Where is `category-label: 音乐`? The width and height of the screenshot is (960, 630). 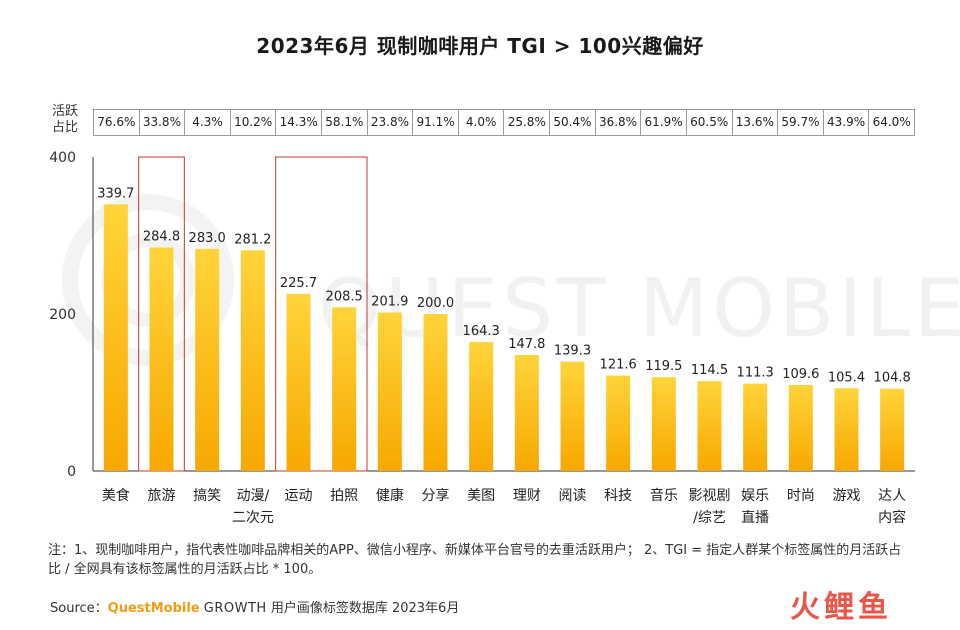
category-label: 音乐 is located at coordinates (664, 495).